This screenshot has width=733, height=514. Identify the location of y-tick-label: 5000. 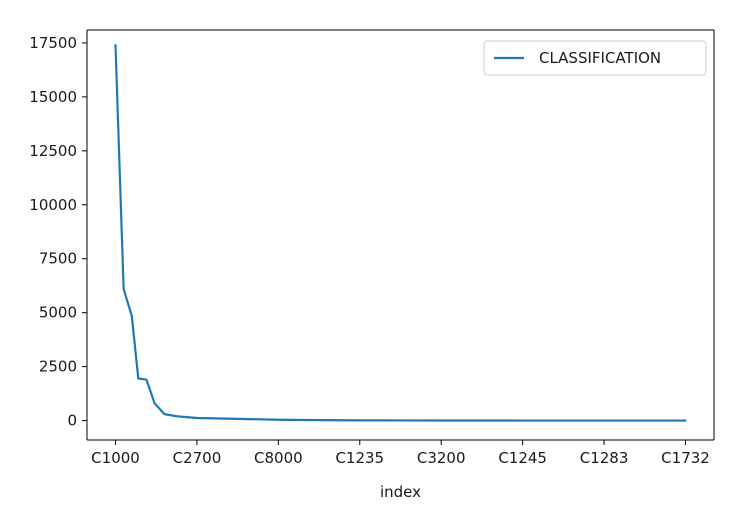
(58, 313).